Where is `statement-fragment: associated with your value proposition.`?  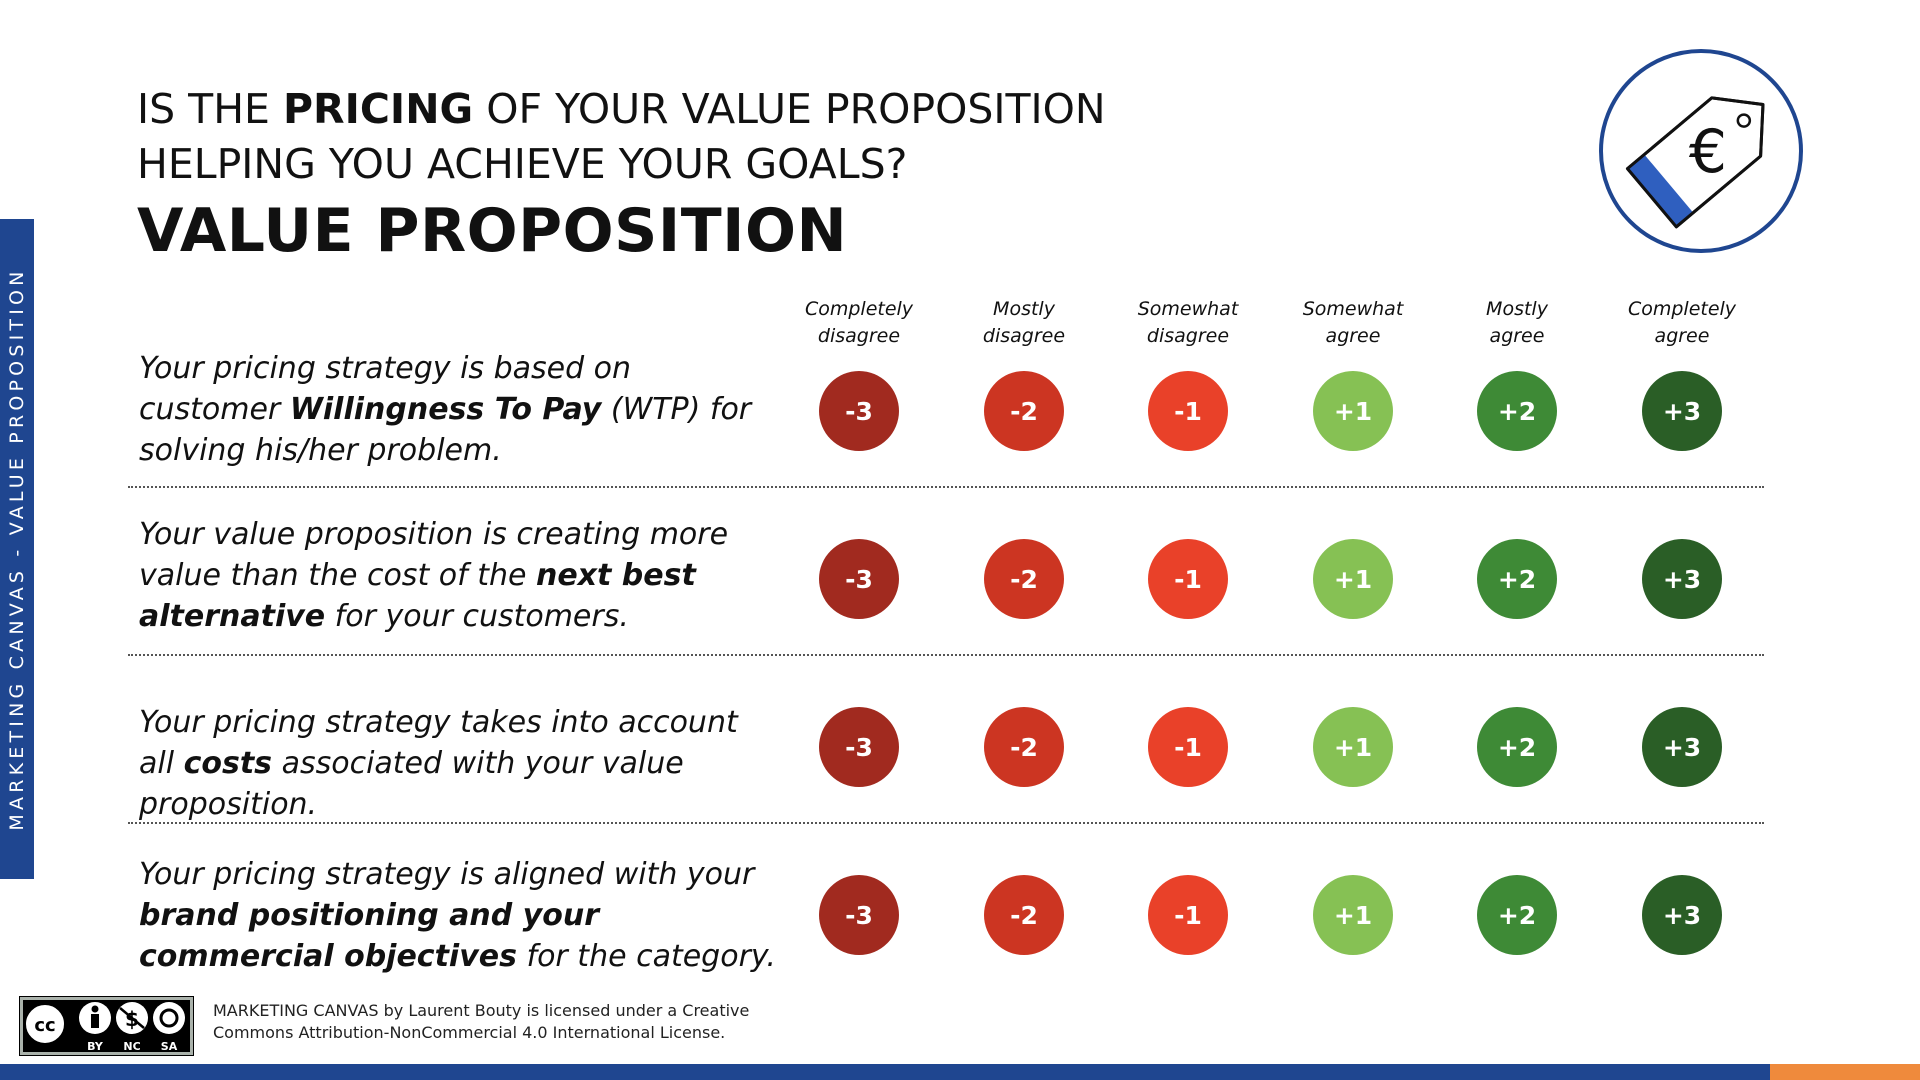
statement-fragment: associated with your value proposition. is located at coordinates (411, 784).